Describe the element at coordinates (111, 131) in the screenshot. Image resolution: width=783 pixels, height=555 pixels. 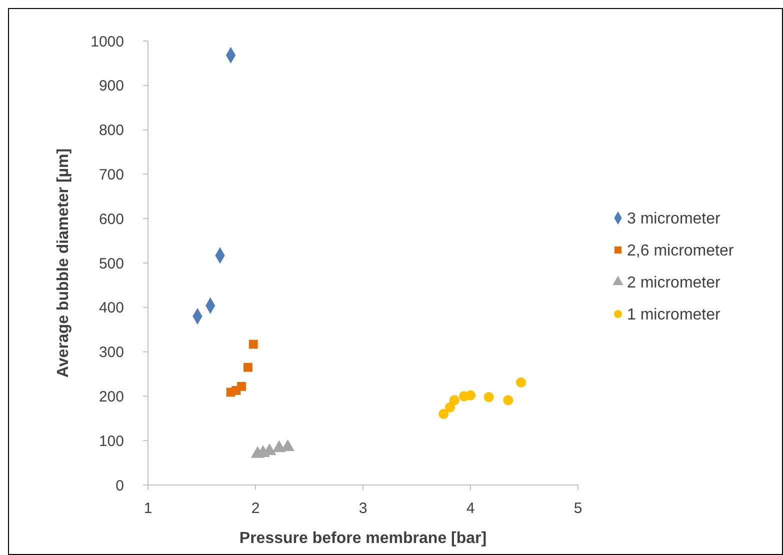
I see `y-tick-label: 800` at that location.